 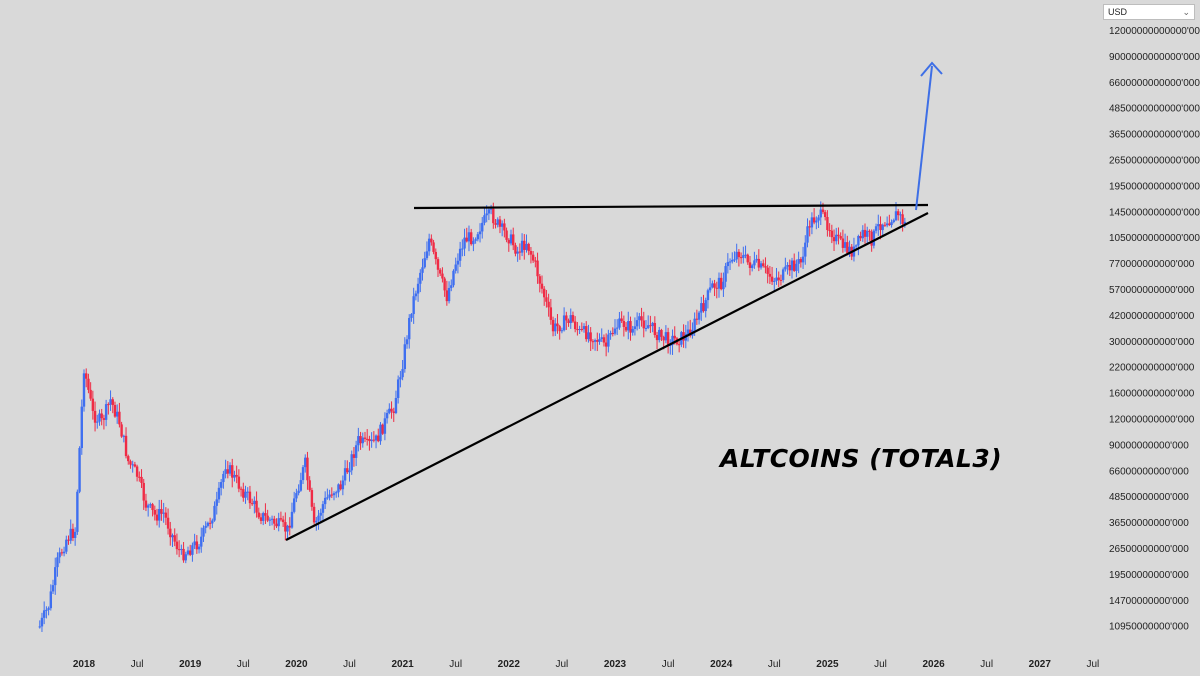 What do you see at coordinates (137, 664) in the screenshot?
I see `time-tick-label: Jul` at bounding box center [137, 664].